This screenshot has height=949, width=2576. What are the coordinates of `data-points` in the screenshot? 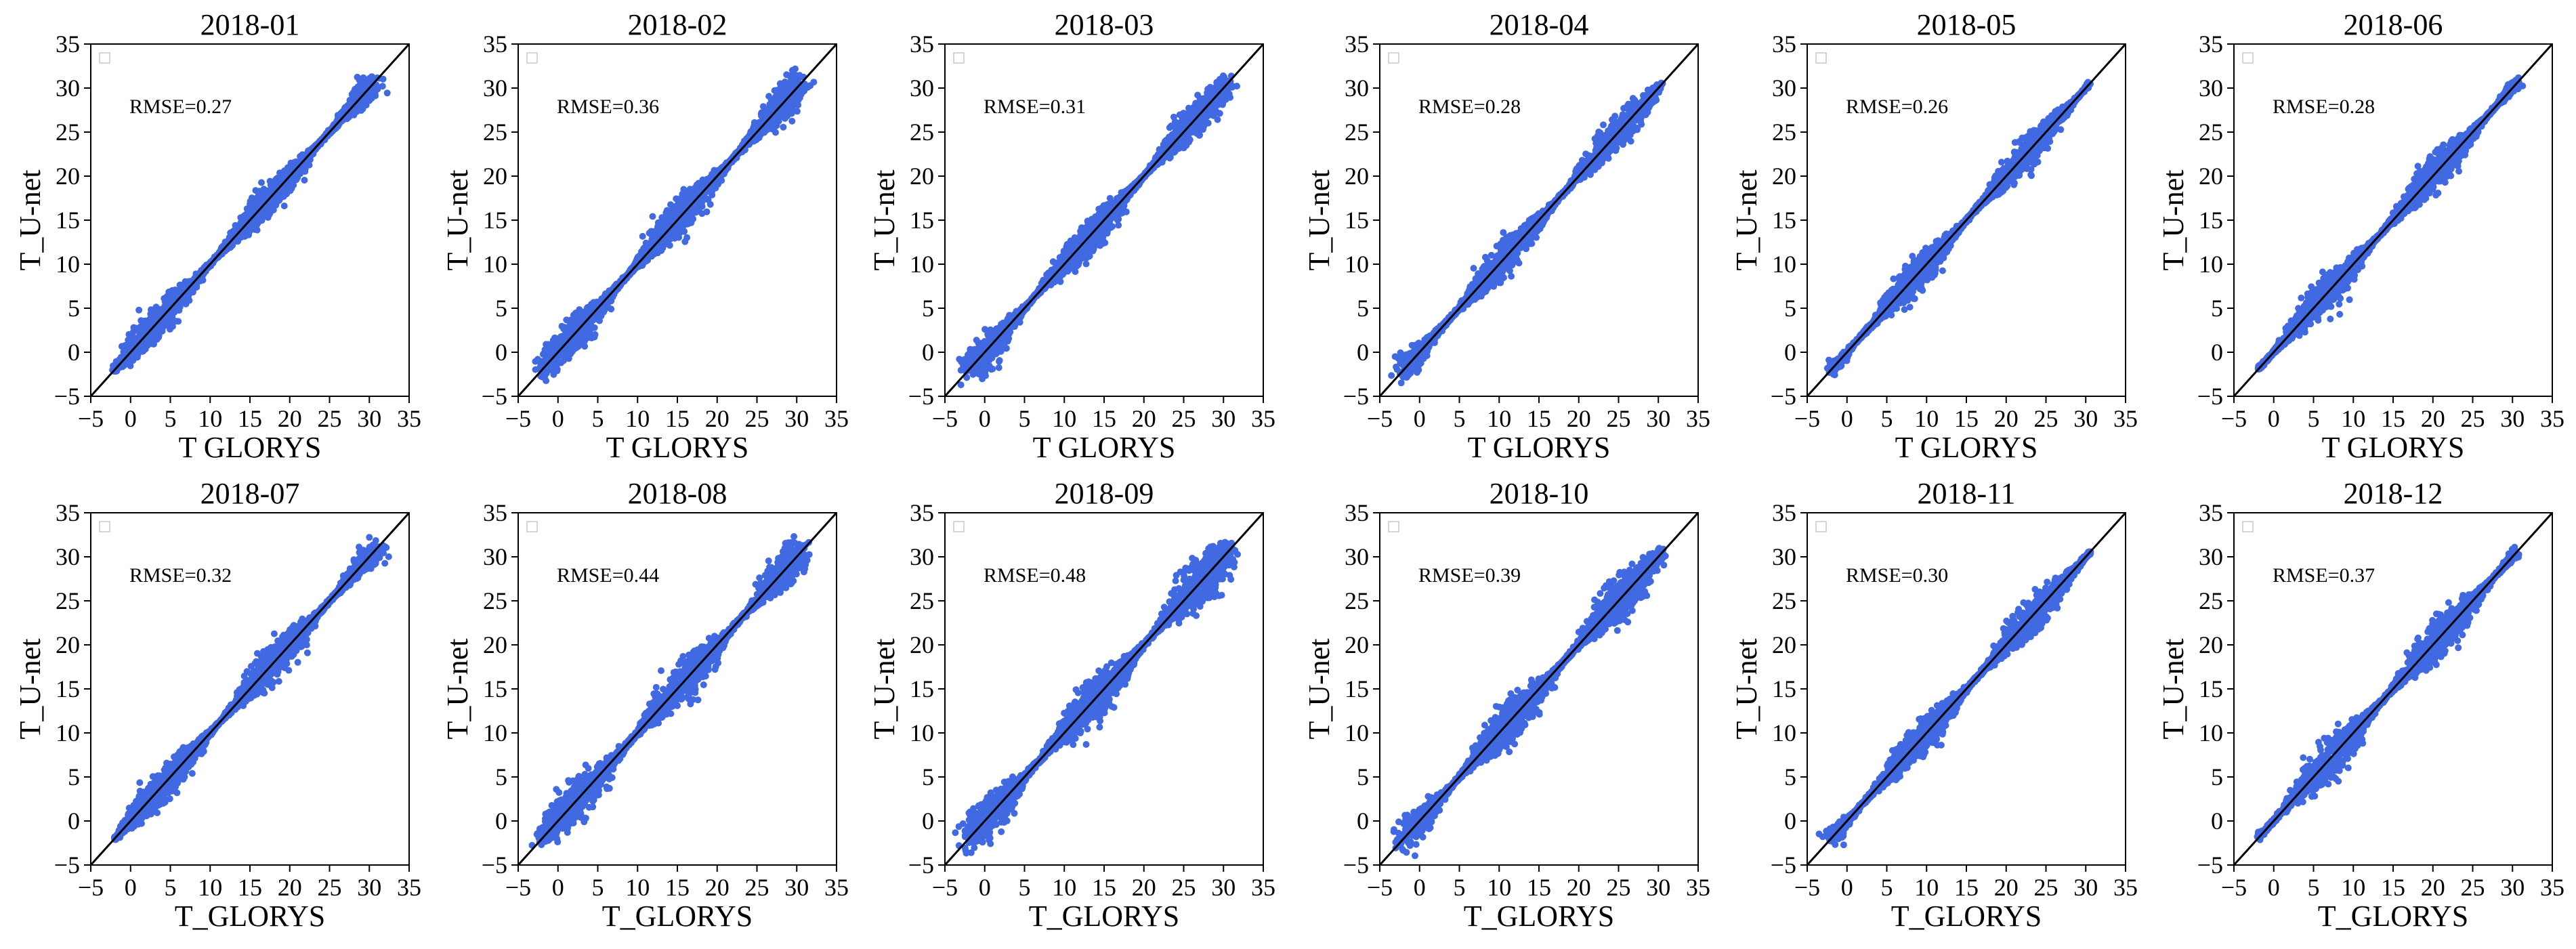 It's located at (1098, 230).